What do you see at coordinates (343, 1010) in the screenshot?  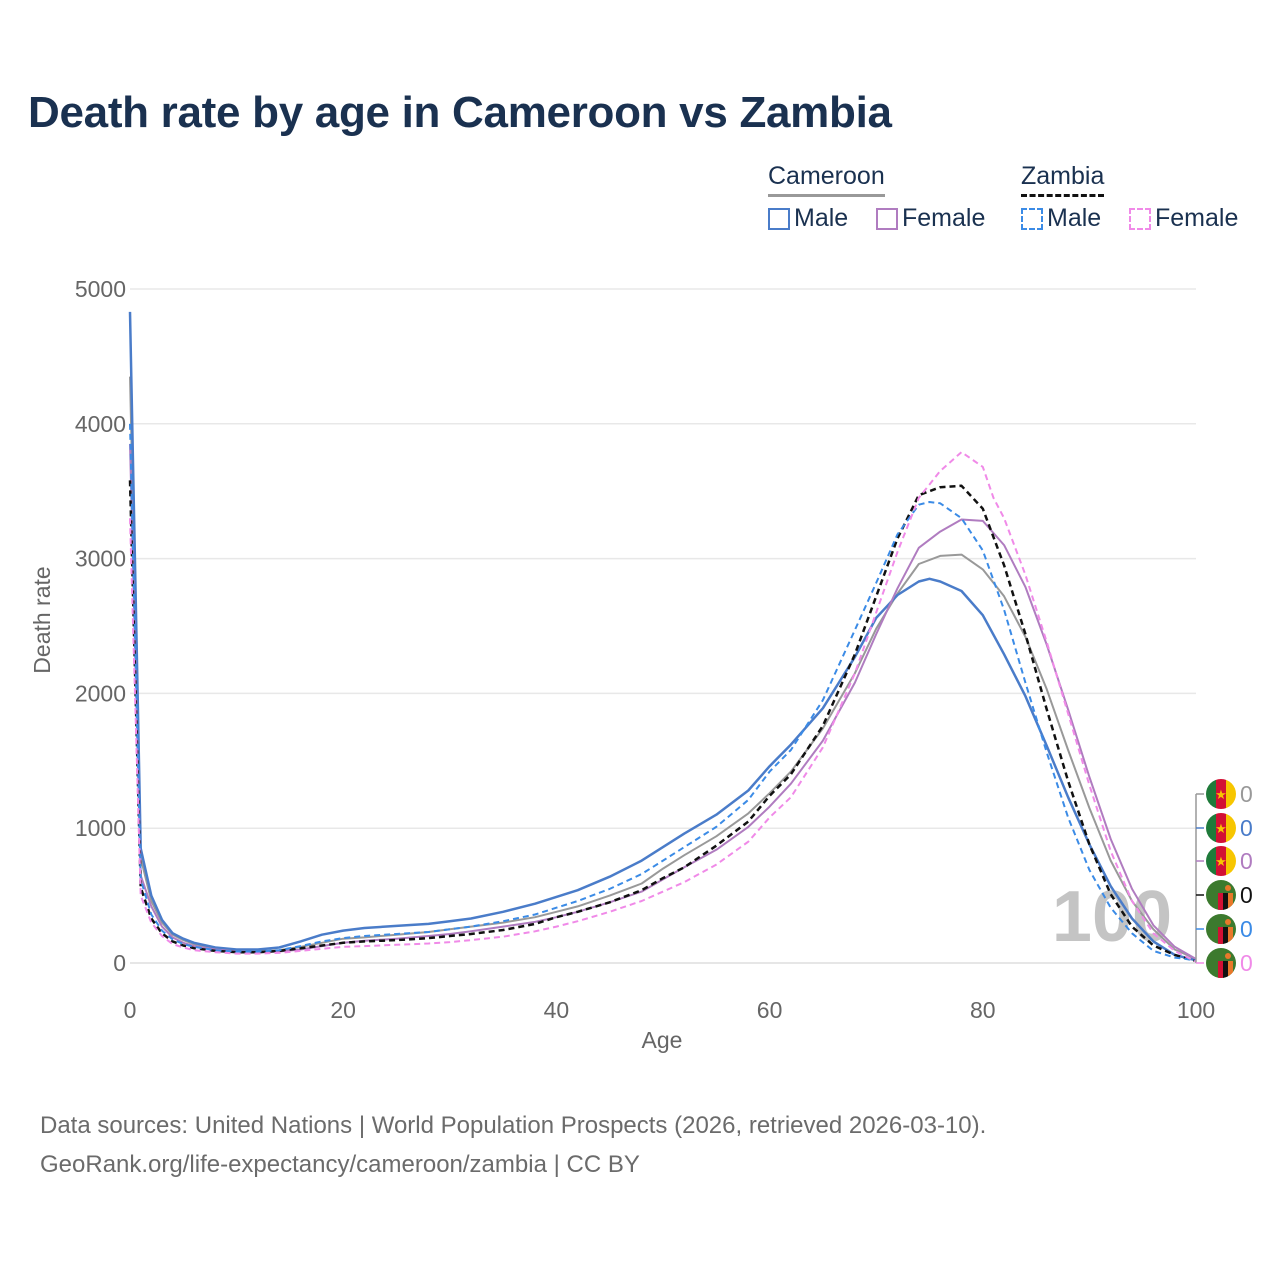 I see `x-tick-label: 20` at bounding box center [343, 1010].